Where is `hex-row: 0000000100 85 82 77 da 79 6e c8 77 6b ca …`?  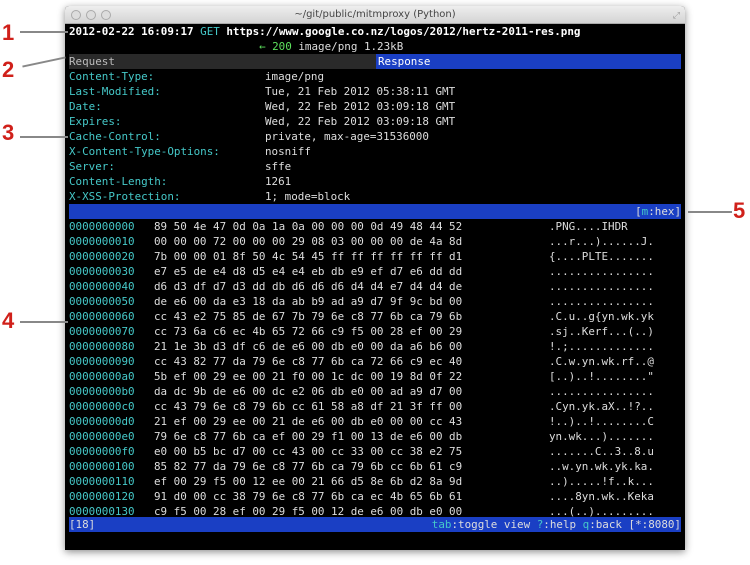
hex-row: 0000000100 85 82 77 da 79 6e c8 77 6b ca … is located at coordinates (375, 466).